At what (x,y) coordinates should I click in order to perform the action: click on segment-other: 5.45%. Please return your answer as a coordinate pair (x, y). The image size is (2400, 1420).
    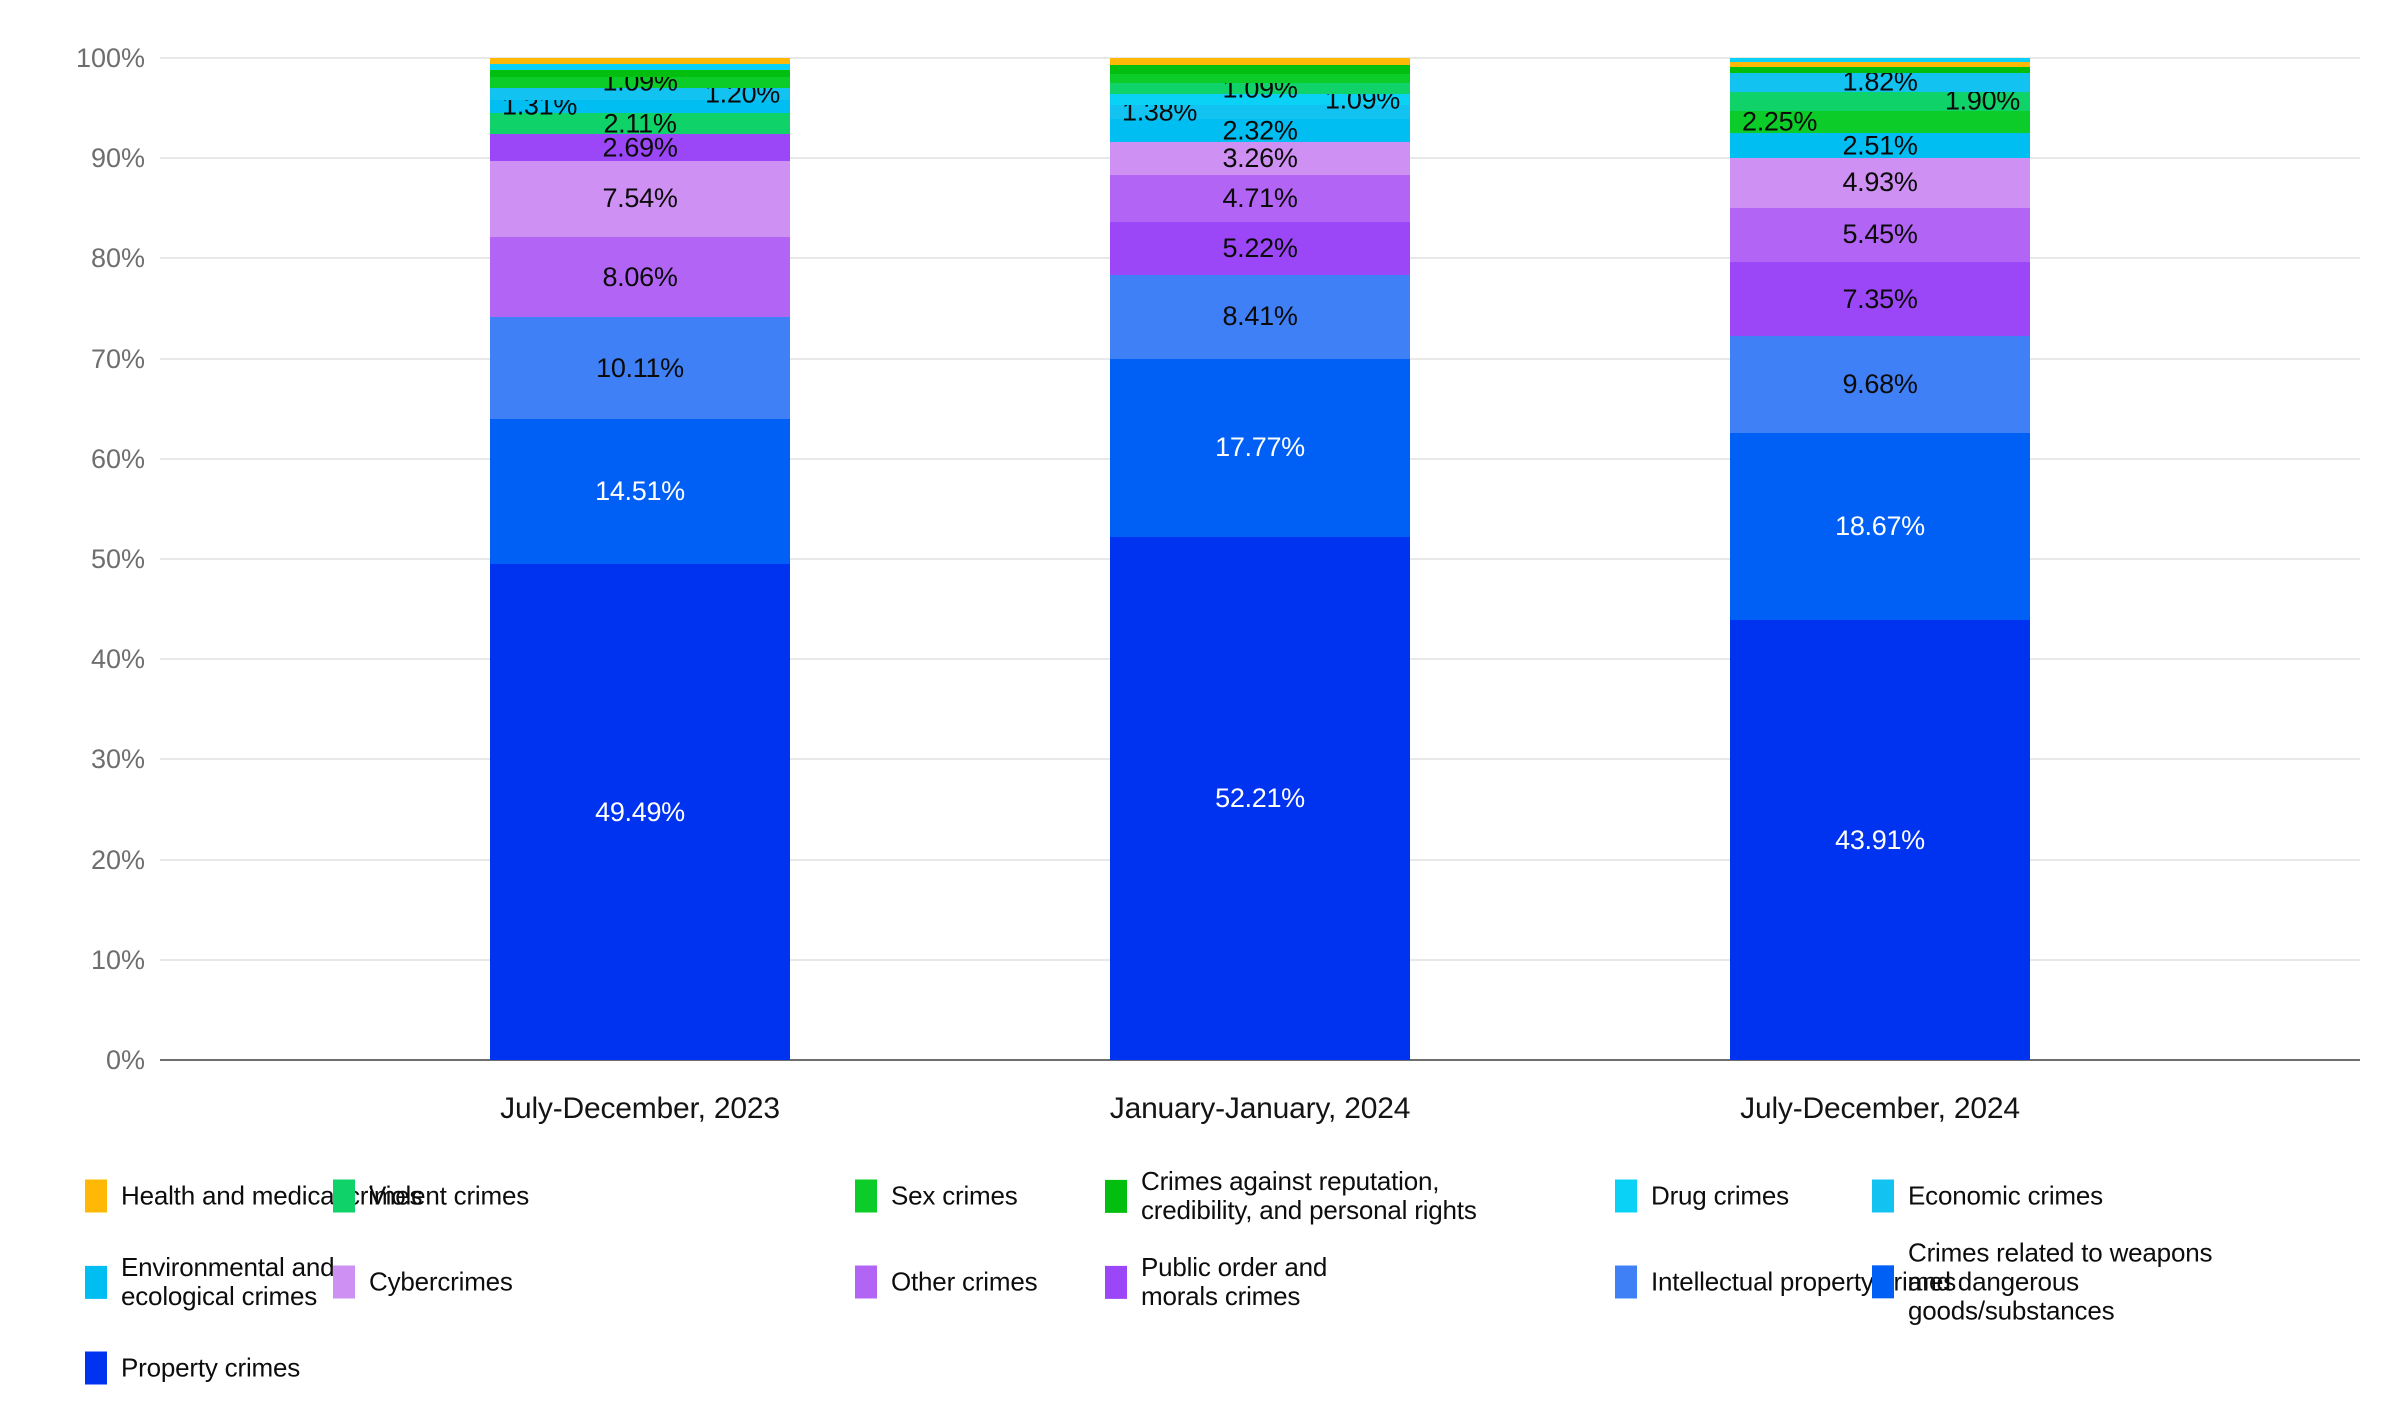
    Looking at the image, I should click on (1880, 235).